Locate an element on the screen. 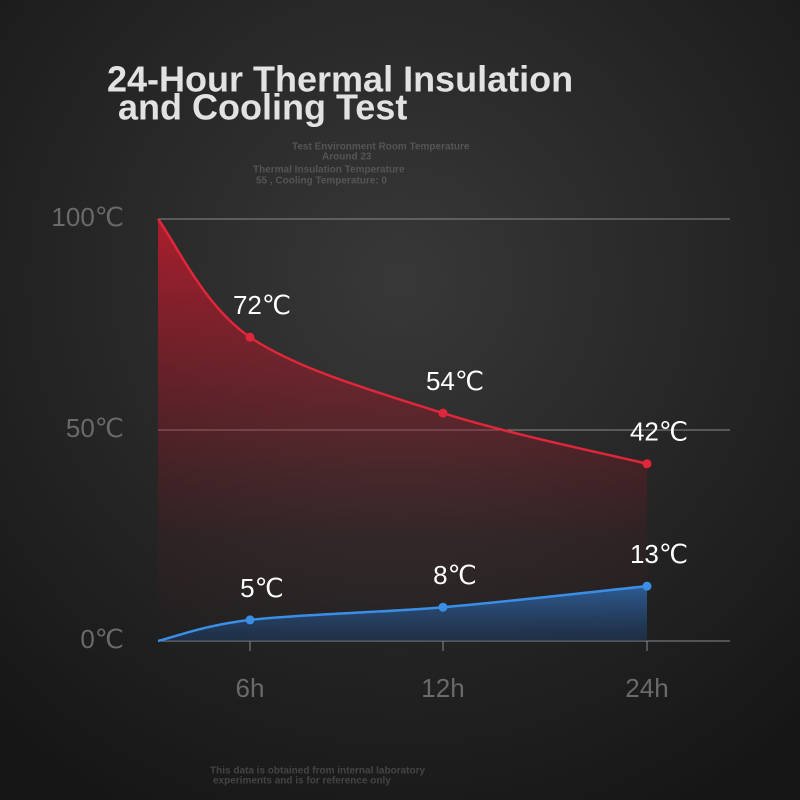 The height and width of the screenshot is (800, 800). data-label: 8℃ is located at coordinates (455, 575).